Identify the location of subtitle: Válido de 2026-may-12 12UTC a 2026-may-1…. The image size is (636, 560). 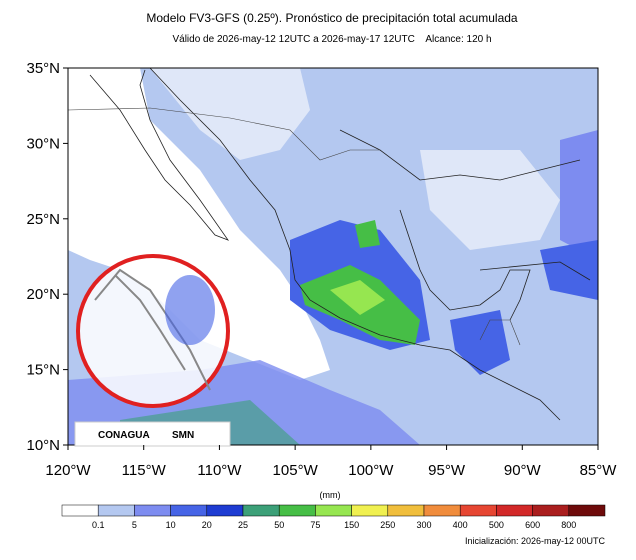
(331, 39).